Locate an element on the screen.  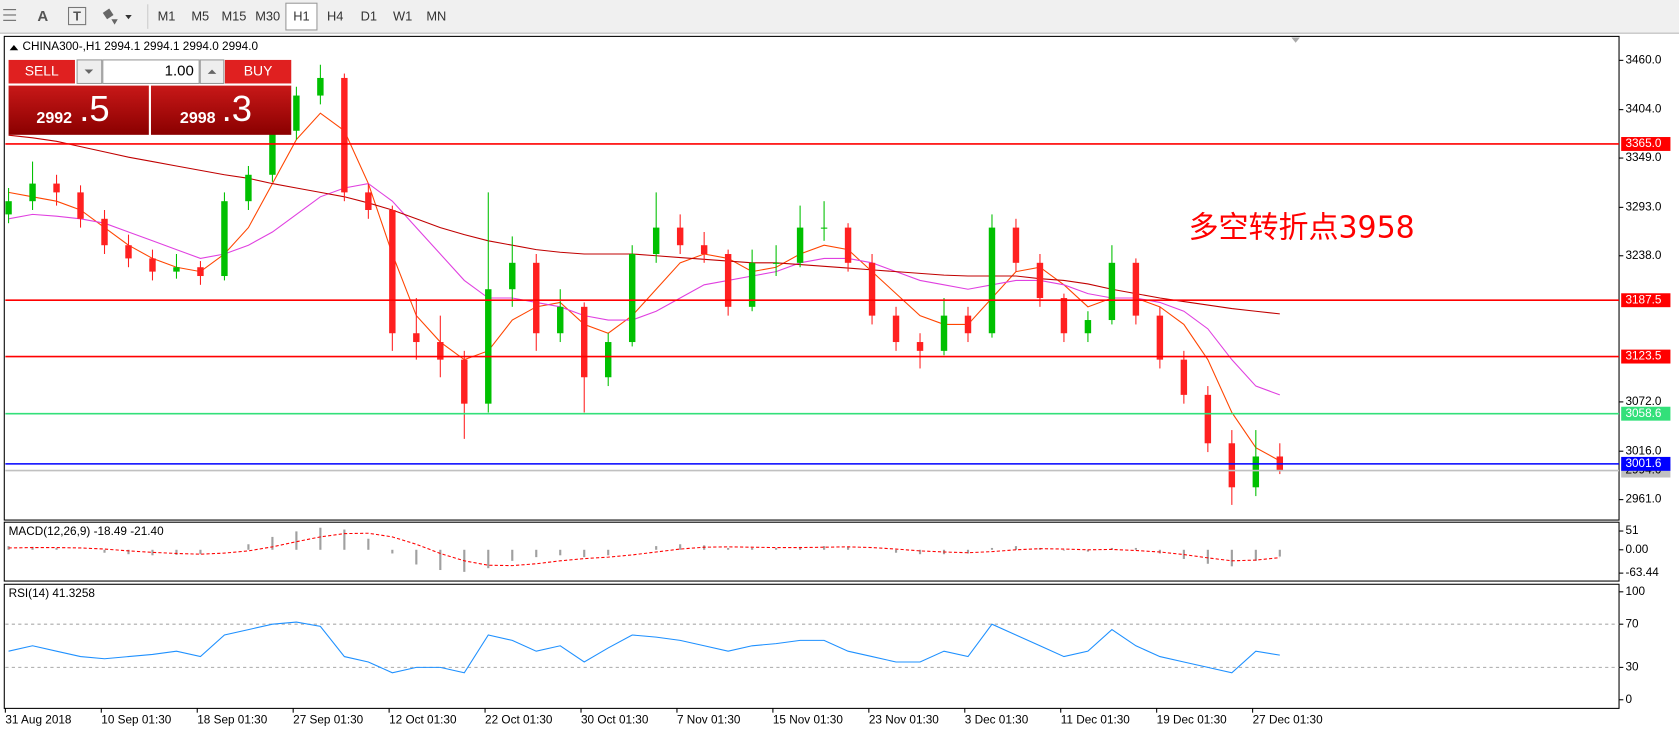
level-label: 3123.5 is located at coordinates (1643, 356).